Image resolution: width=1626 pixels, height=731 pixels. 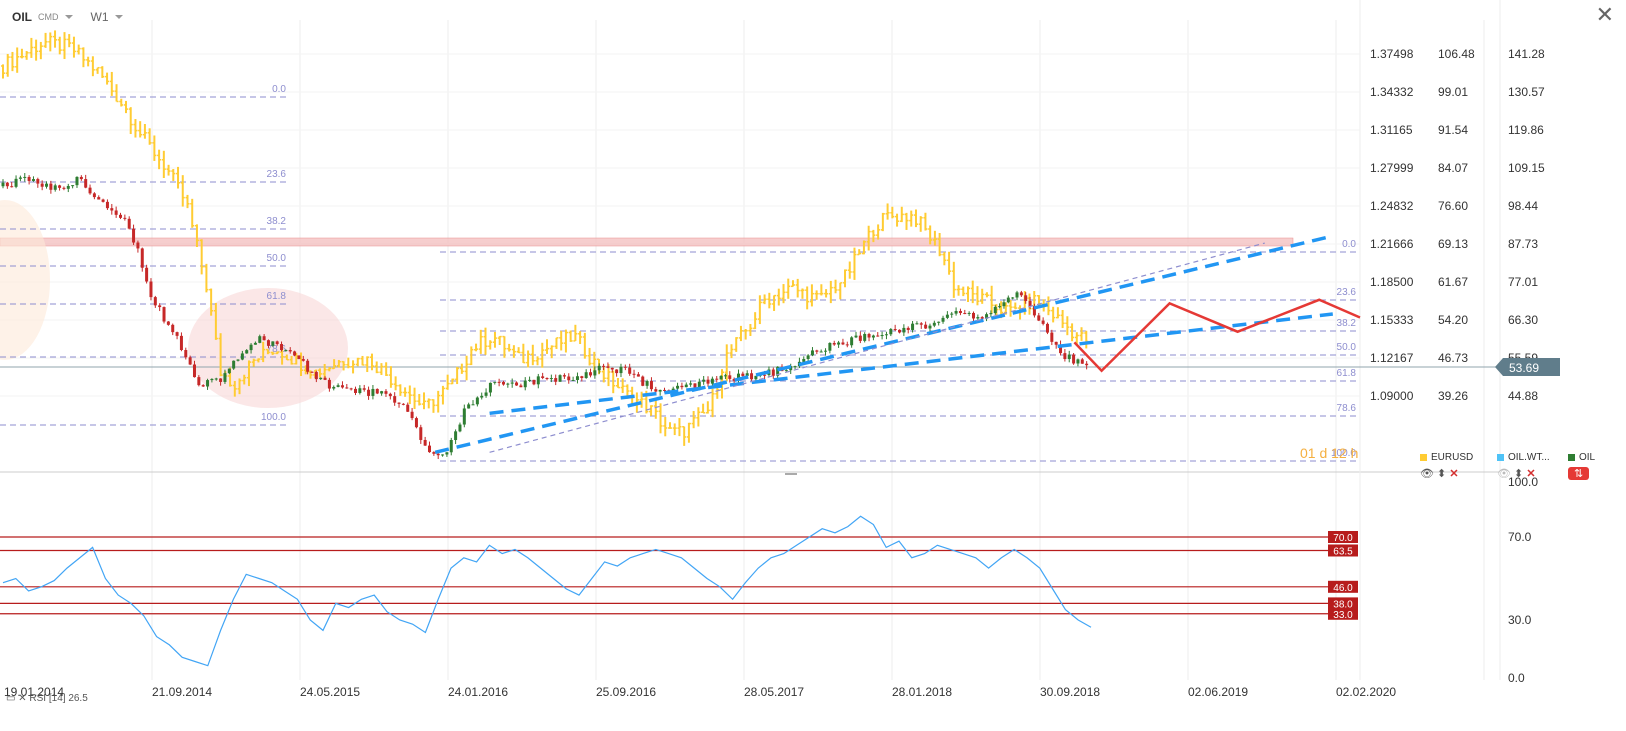 I want to click on rsi-level-label: 33.0, so click(x=1343, y=615).